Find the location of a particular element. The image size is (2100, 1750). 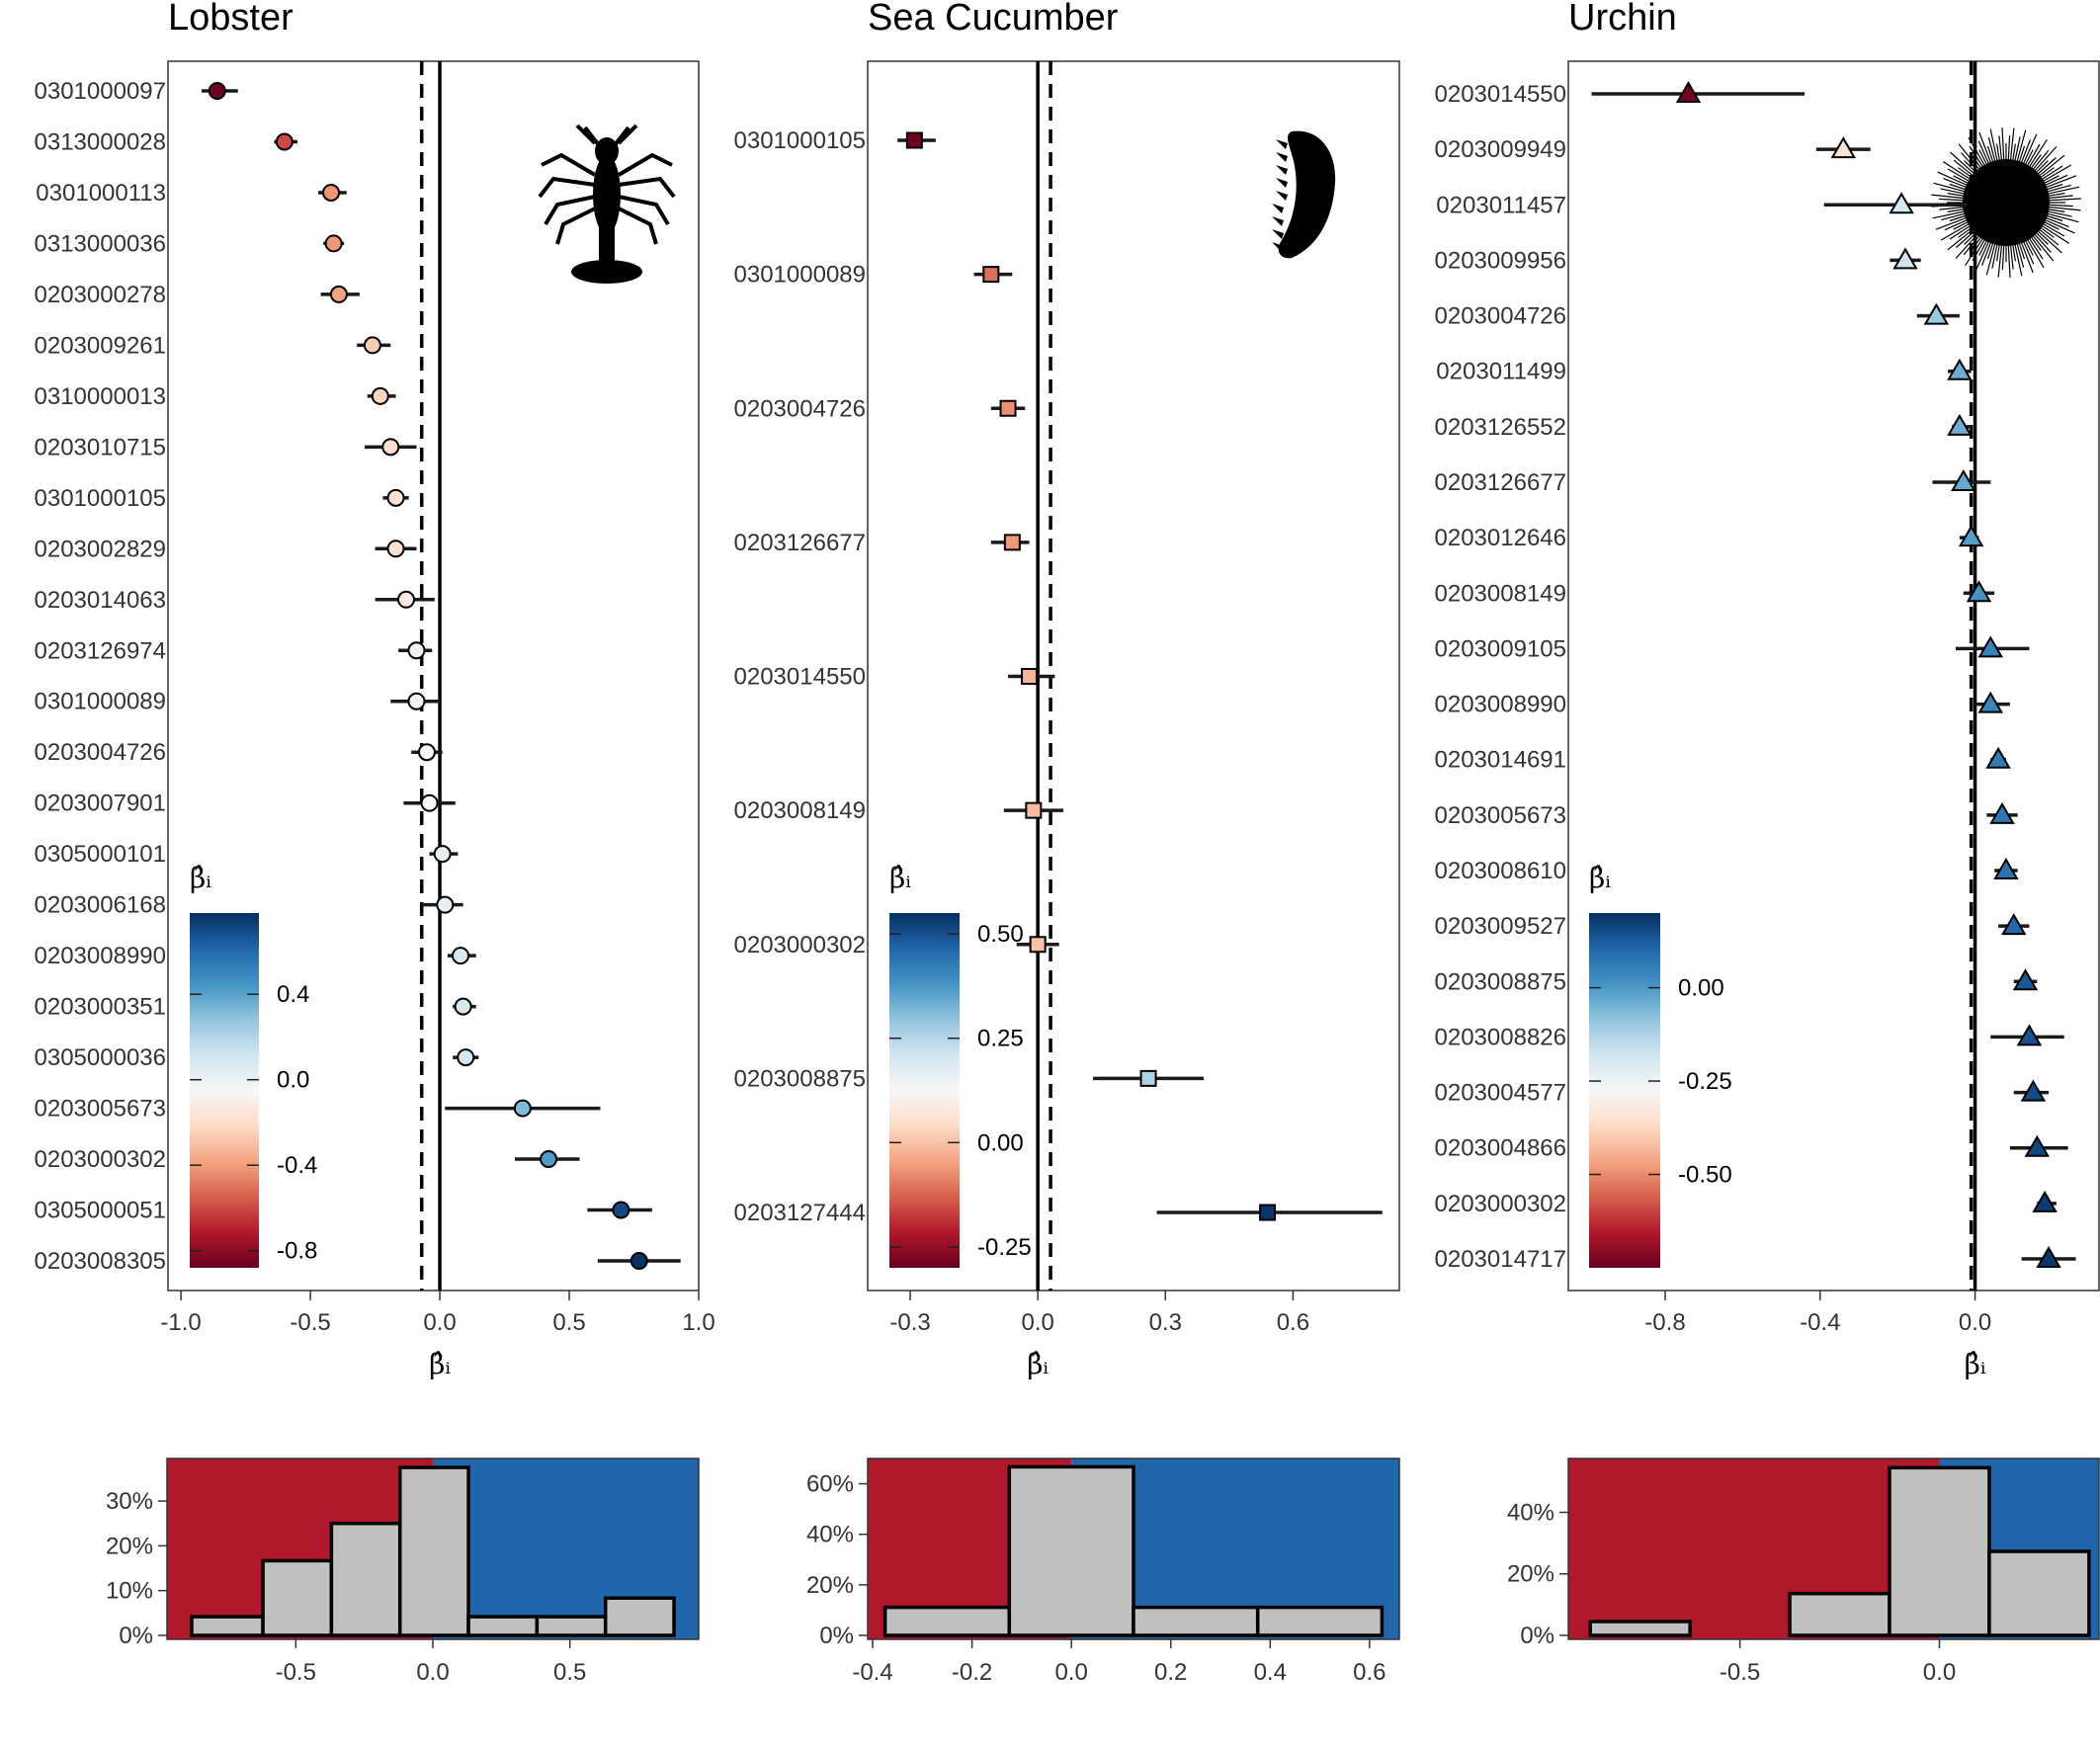

histogram-frame is located at coordinates (1833, 1549).